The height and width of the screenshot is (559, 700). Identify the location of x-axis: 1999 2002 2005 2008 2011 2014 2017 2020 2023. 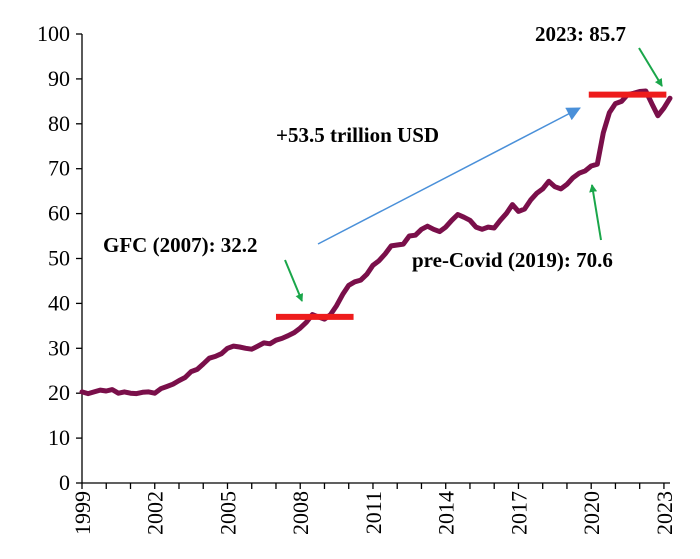
(373, 508).